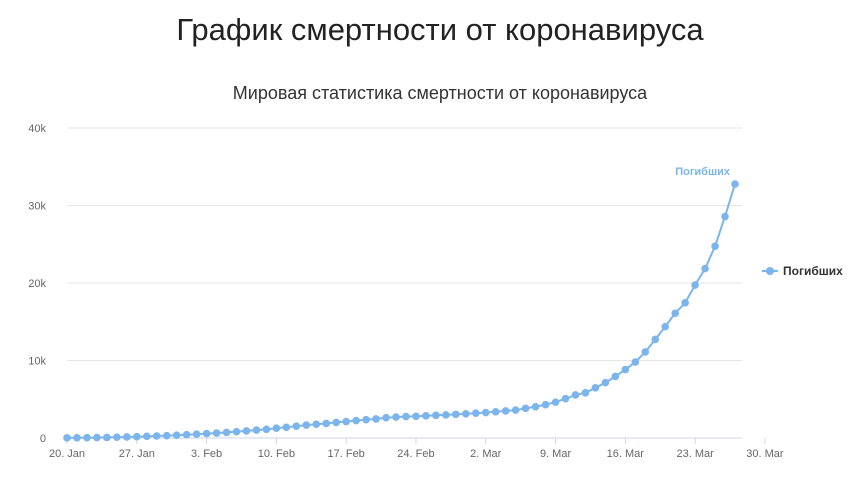 The width and height of the screenshot is (858, 478). What do you see at coordinates (43, 439) in the screenshot?
I see `y-tick-label: 0` at bounding box center [43, 439].